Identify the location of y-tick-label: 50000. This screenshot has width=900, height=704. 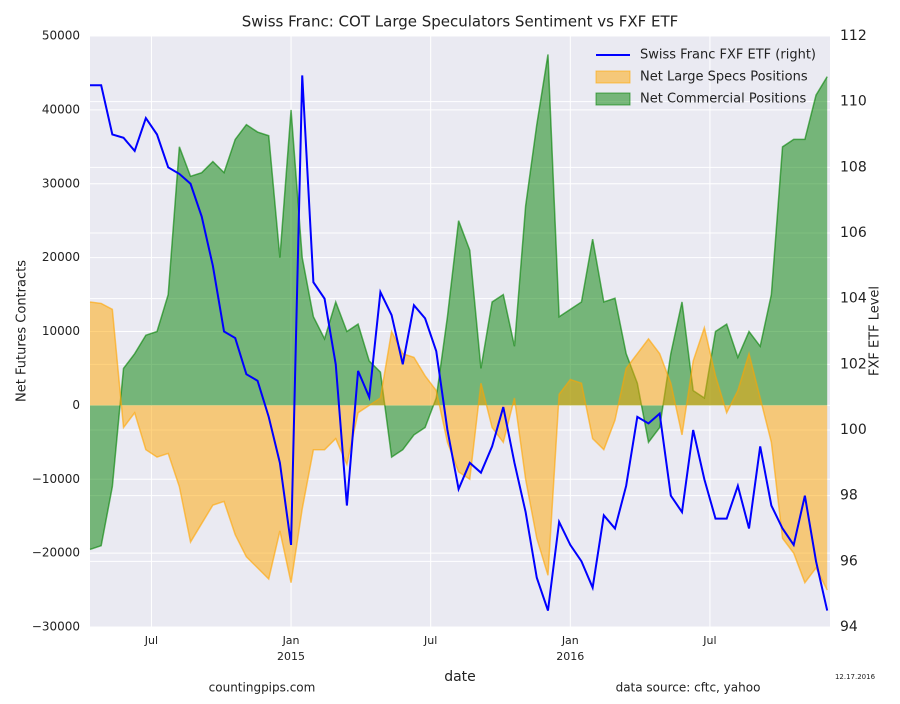
(61, 36).